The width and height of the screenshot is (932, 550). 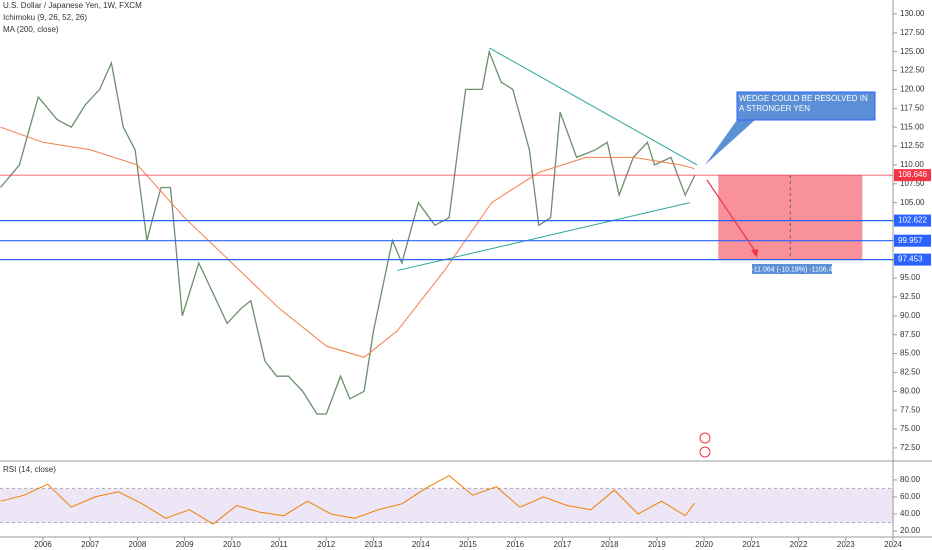 I want to click on y-tick-label: 90.00, so click(x=910, y=315).